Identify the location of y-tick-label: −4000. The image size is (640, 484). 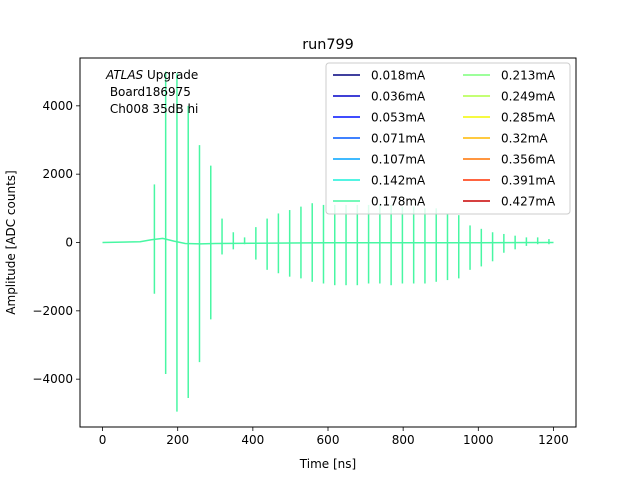
(52, 379).